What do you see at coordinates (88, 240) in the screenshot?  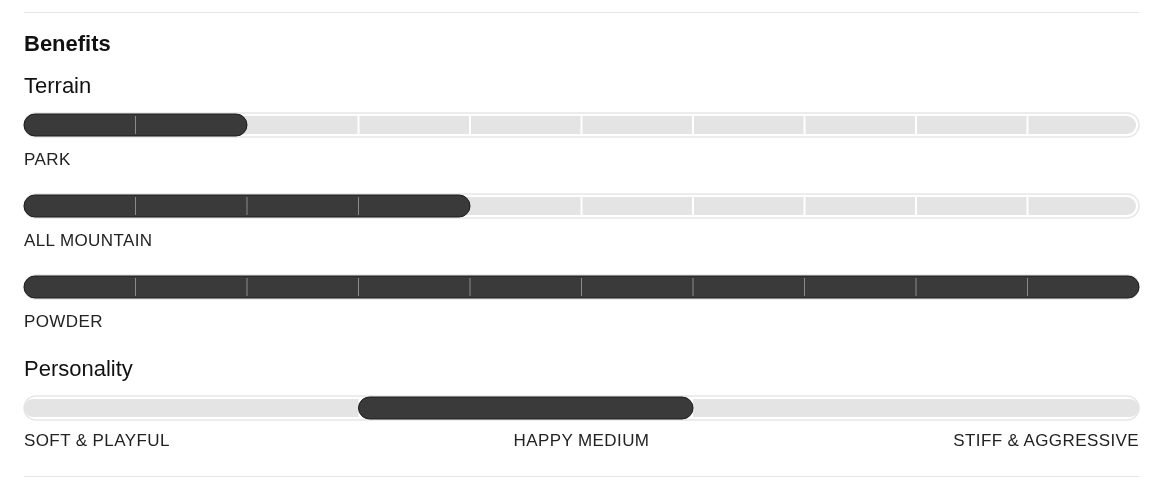 I see `y-tick-label: ALL MOUNTAIN` at bounding box center [88, 240].